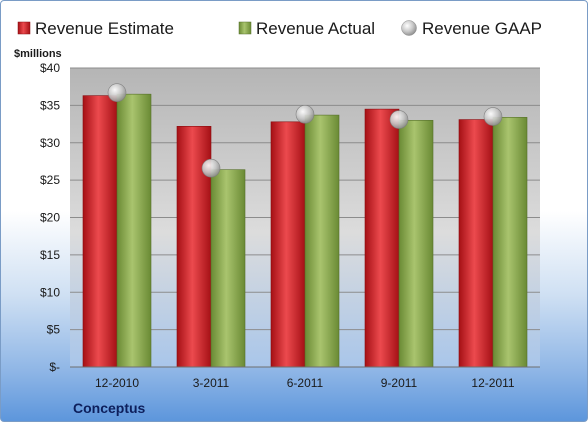 Image resolution: width=588 pixels, height=422 pixels. I want to click on y-tick-label: $20, so click(50, 218).